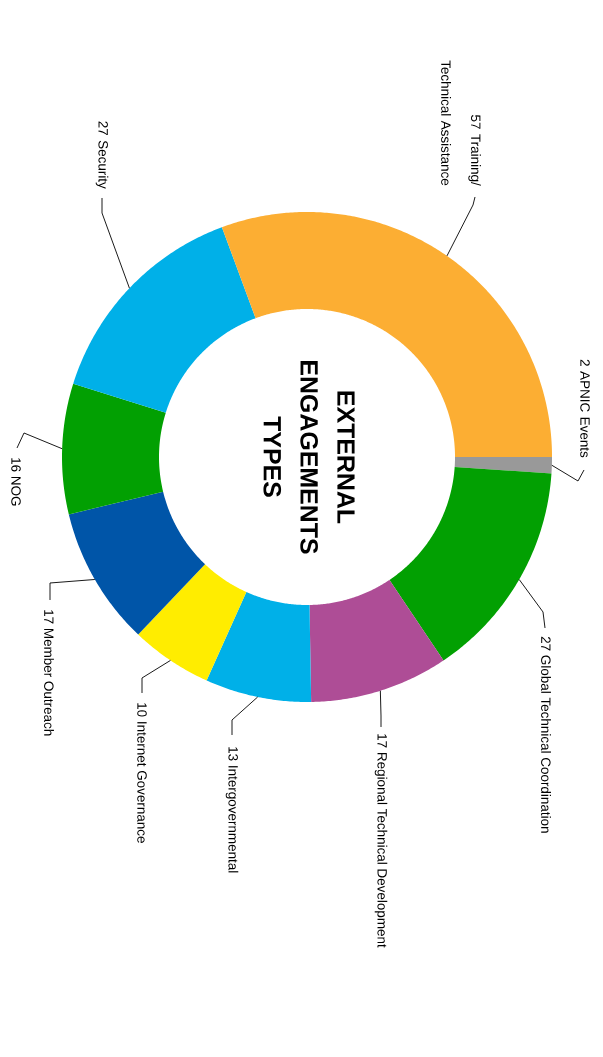 The image size is (603, 1057). What do you see at coordinates (476, 122) in the screenshot?
I see `data-label: 57` at bounding box center [476, 122].